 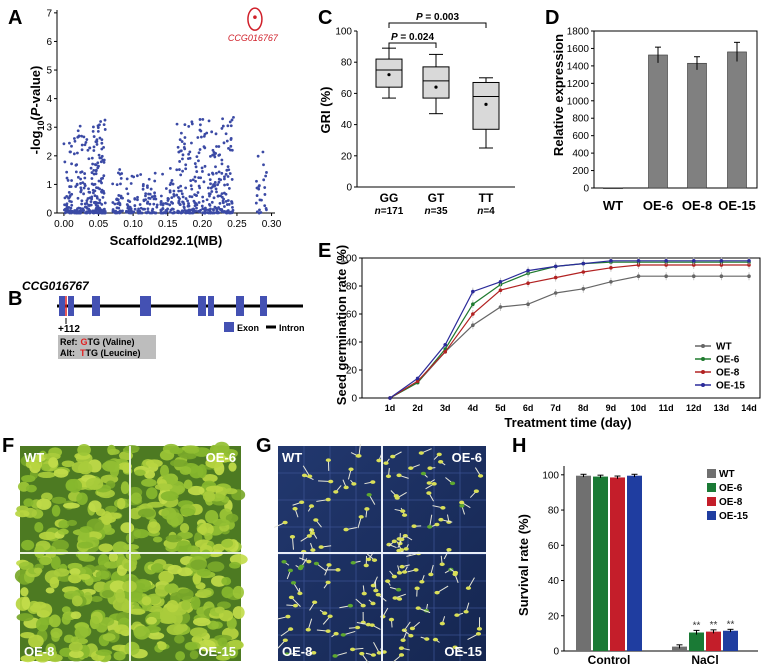 I want to click on y-tick-label: 80, so click(x=352, y=287).